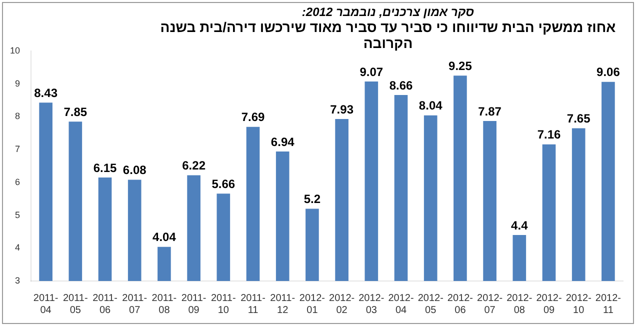  I want to click on x-tick-label: 2011-12, so click(283, 304).